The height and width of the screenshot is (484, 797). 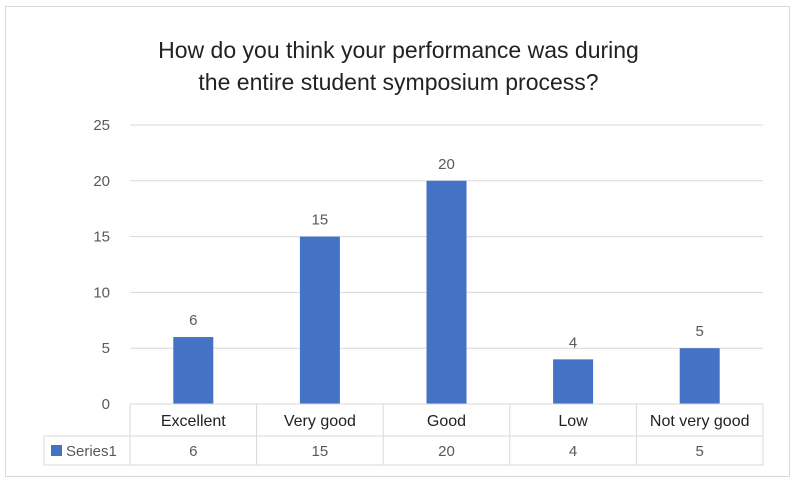 What do you see at coordinates (106, 348) in the screenshot?
I see `y-tick-label: 5` at bounding box center [106, 348].